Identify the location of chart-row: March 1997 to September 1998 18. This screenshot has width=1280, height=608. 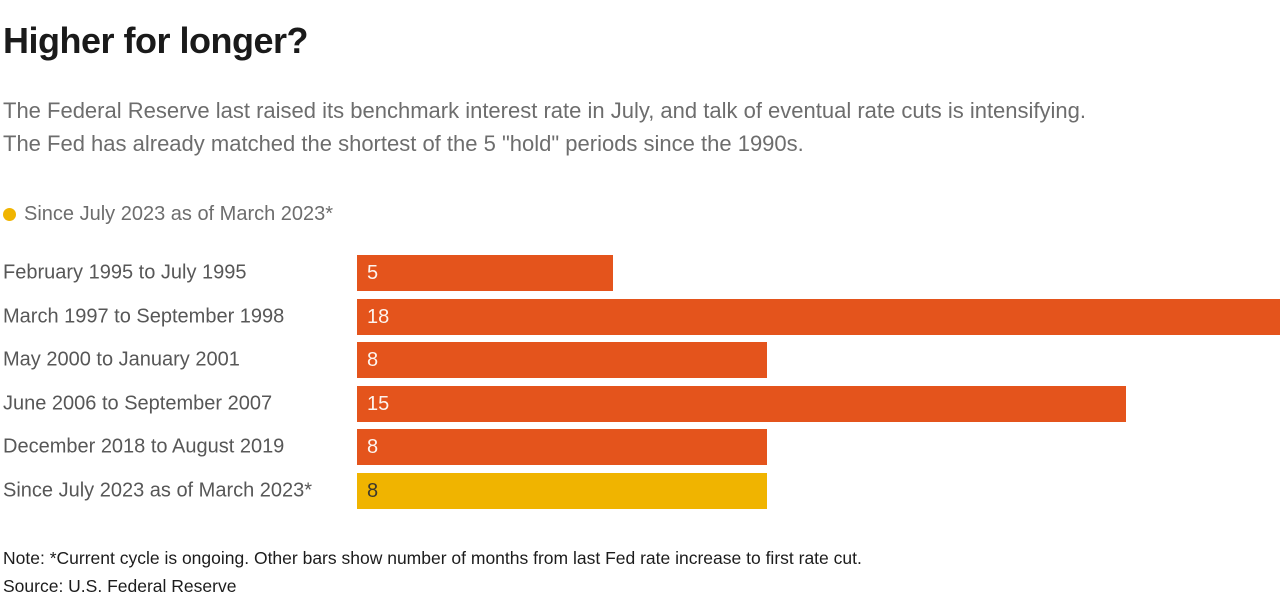
(640, 316).